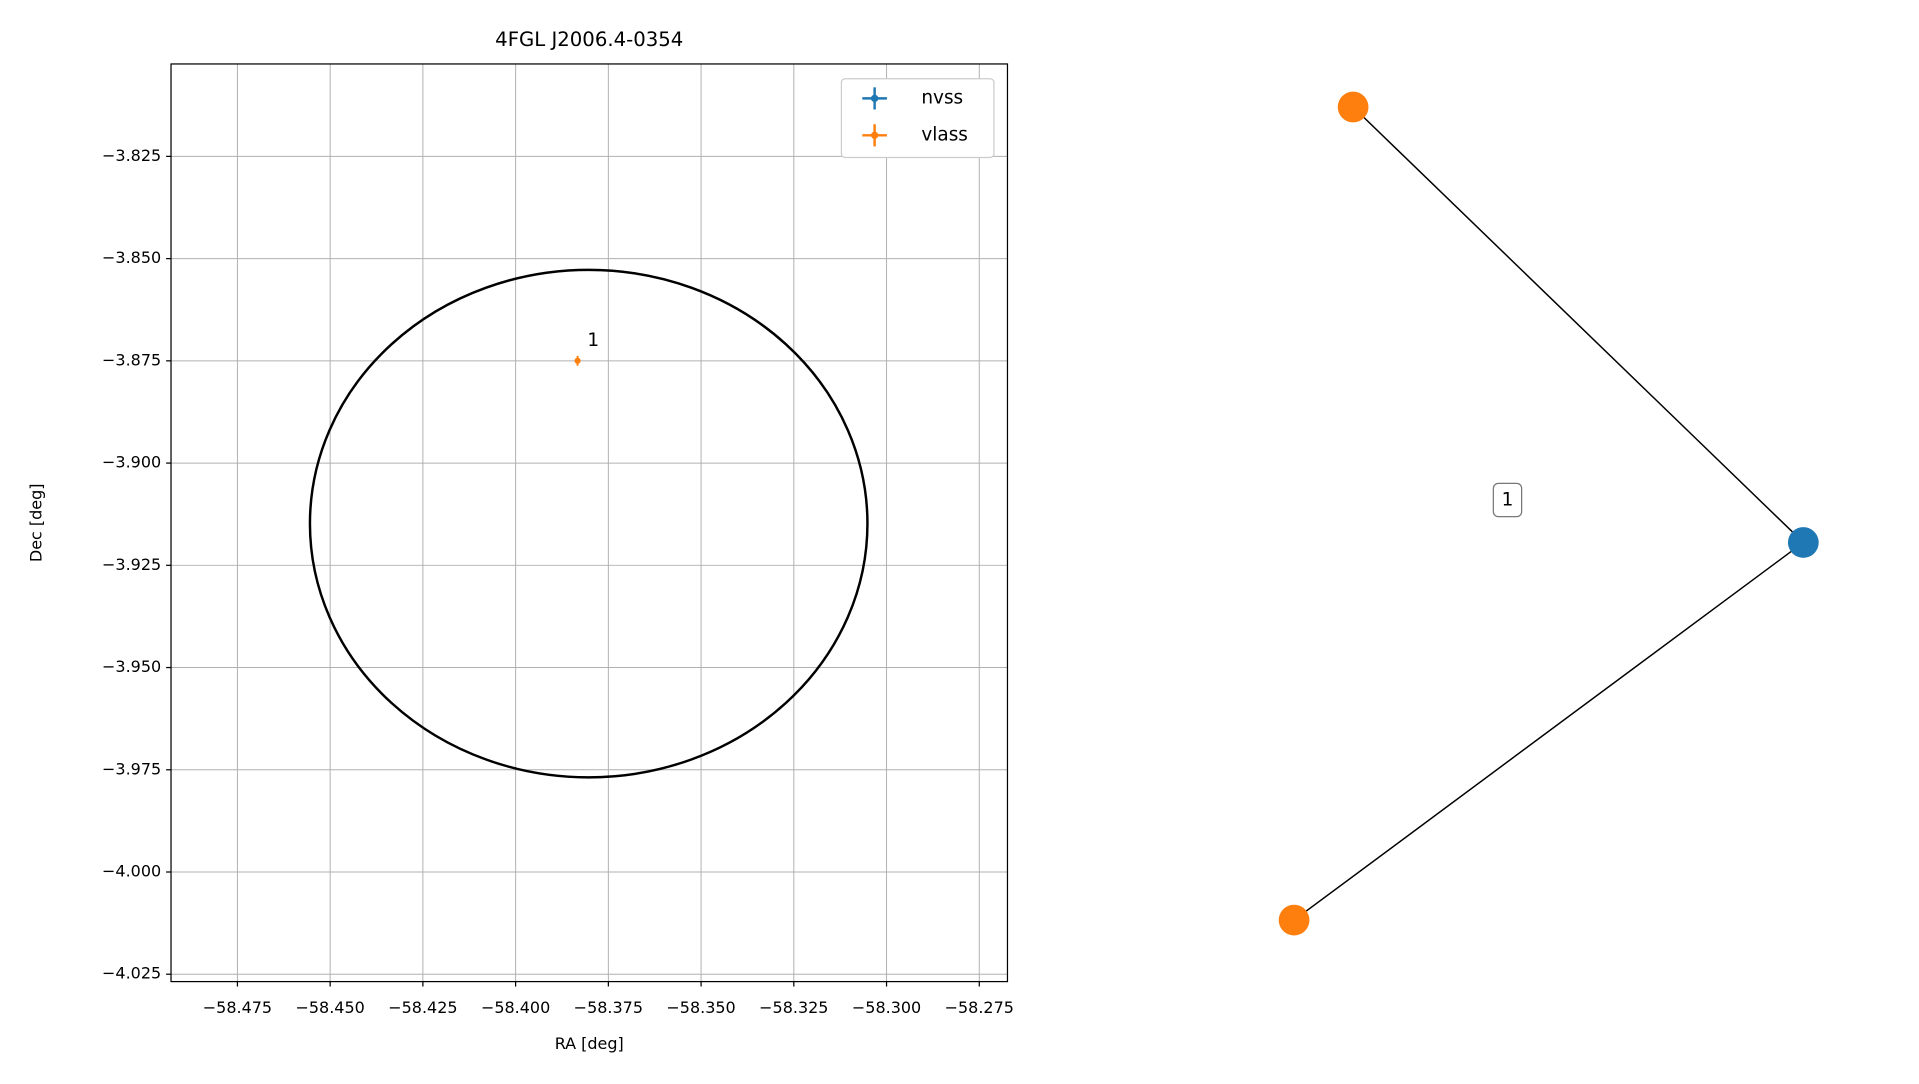 This screenshot has width=1919, height=1084. I want to click on point-label: 1, so click(593, 340).